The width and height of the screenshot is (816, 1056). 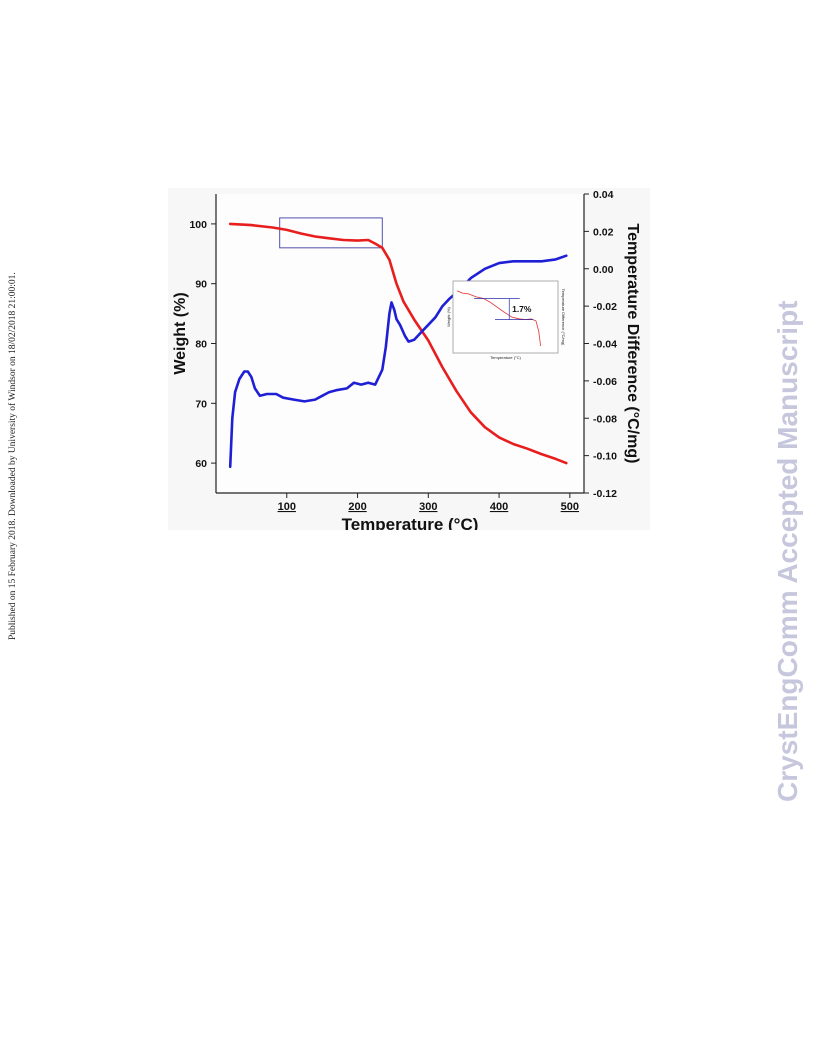 What do you see at coordinates (605, 494) in the screenshot?
I see `y-right-tick-label: -0.12` at bounding box center [605, 494].